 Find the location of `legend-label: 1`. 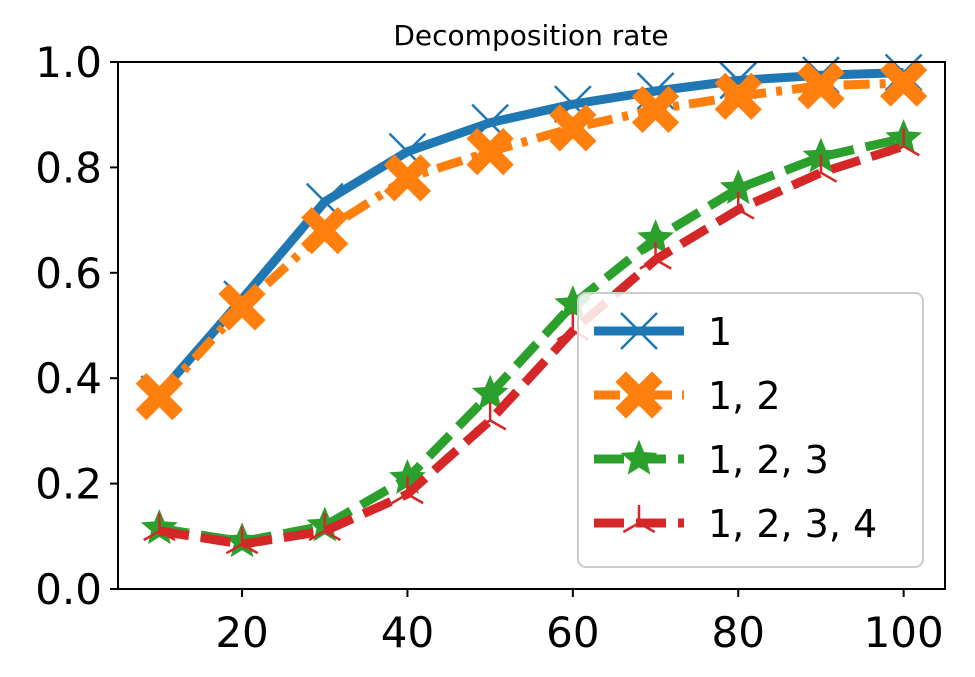

legend-label: 1 is located at coordinates (720, 332).